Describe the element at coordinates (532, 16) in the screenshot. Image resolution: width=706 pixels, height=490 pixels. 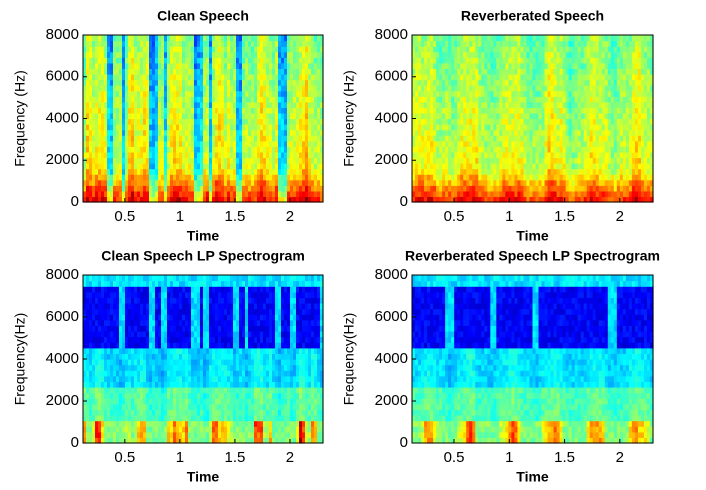
I see `chart-title: Reverberated Speech` at that location.